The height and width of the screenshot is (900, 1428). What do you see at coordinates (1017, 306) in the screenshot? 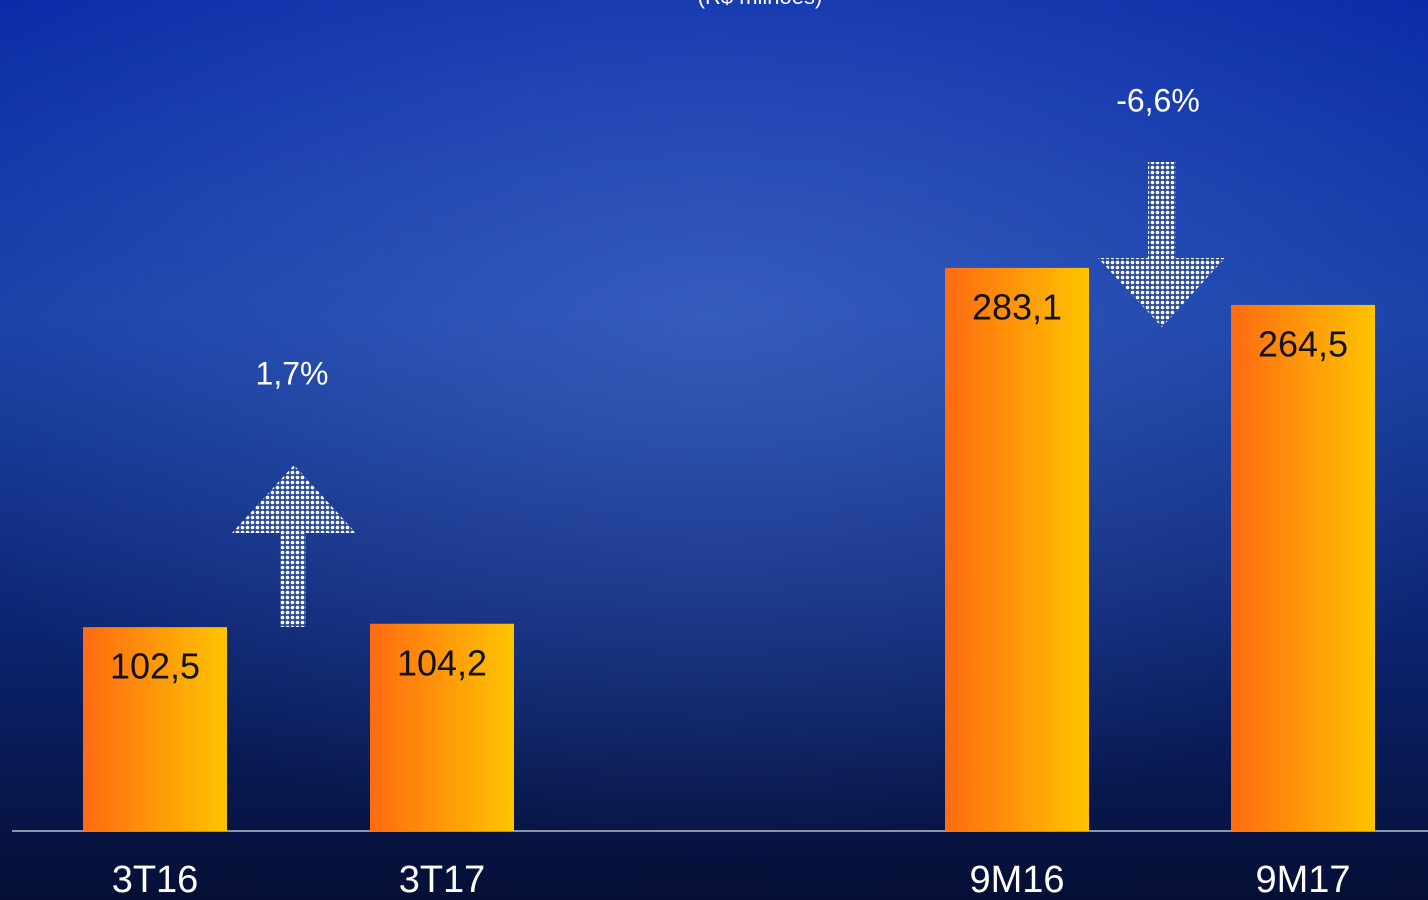
I see `value-label: 283,1` at bounding box center [1017, 306].